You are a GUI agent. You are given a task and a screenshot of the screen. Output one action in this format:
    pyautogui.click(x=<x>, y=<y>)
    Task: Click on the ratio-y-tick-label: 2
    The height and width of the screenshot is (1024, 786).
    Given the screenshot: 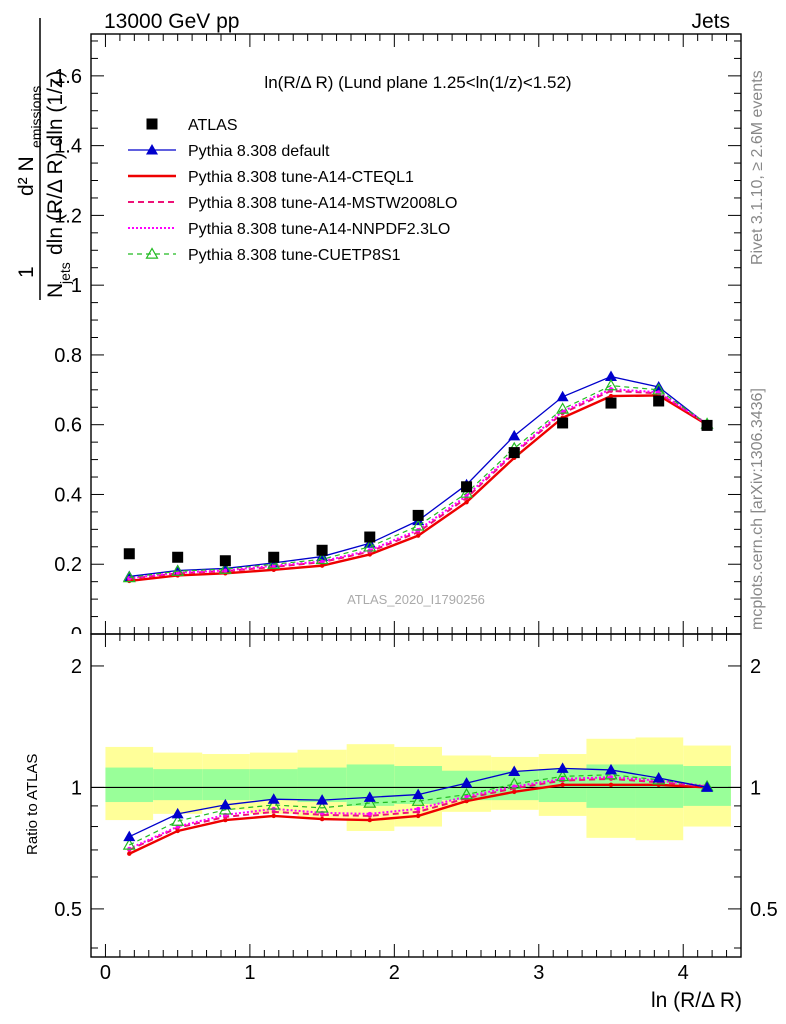 What is the action you would take?
    pyautogui.click(x=76, y=667)
    